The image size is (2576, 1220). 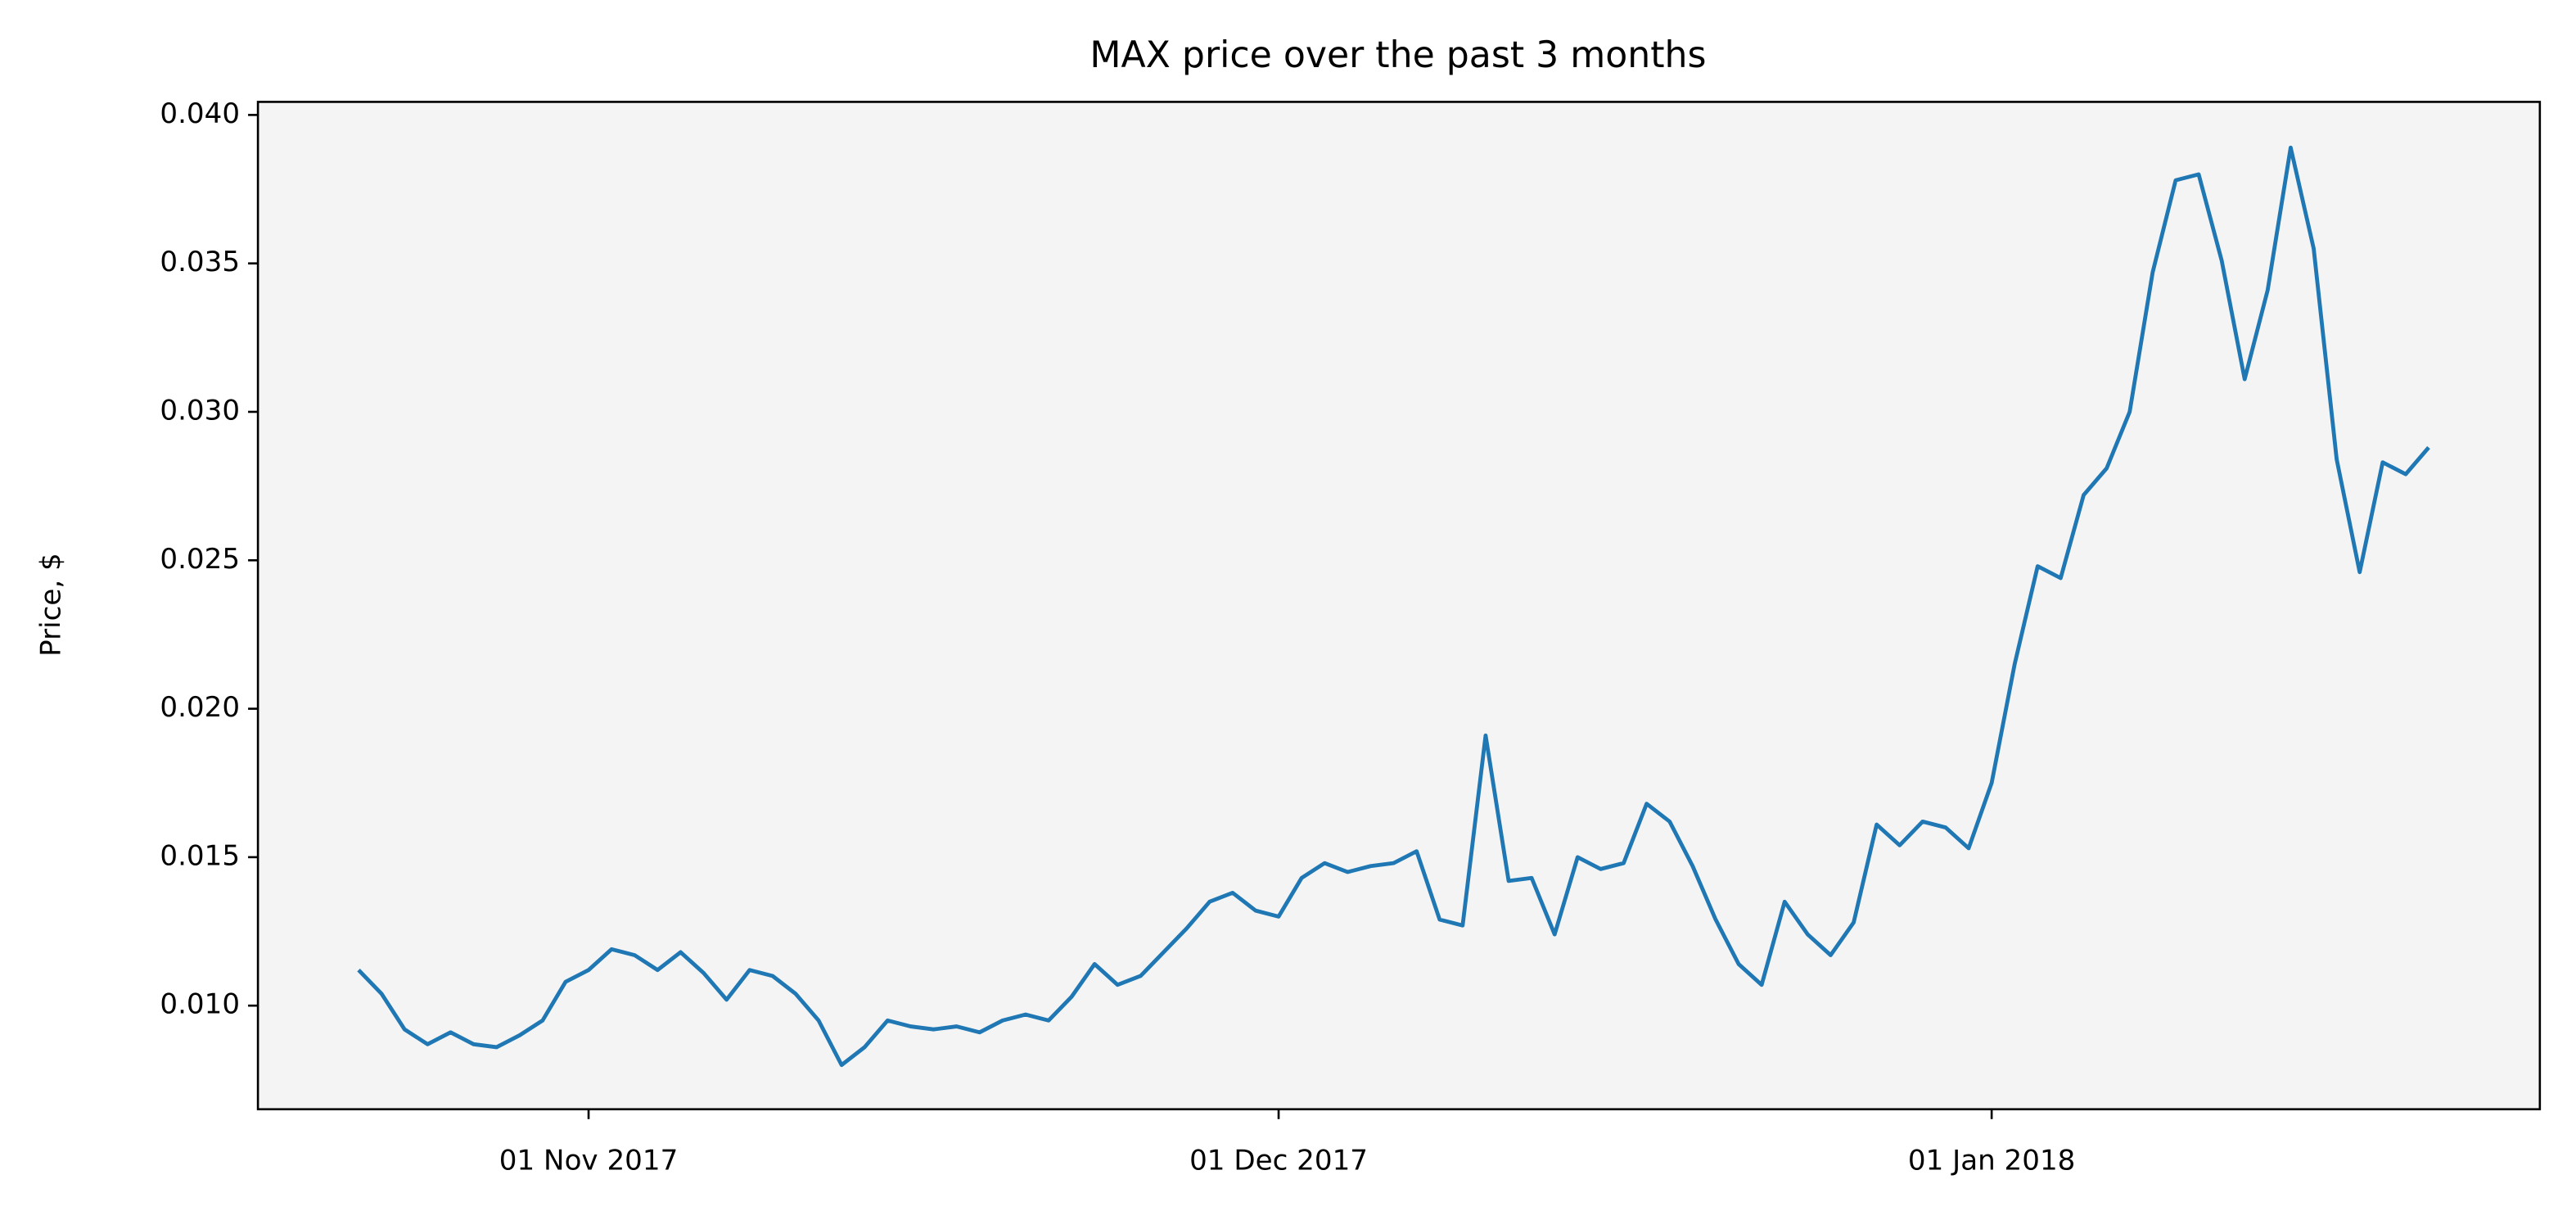 I want to click on x-tick-label: 01 Jan 2018, so click(x=1991, y=1160).